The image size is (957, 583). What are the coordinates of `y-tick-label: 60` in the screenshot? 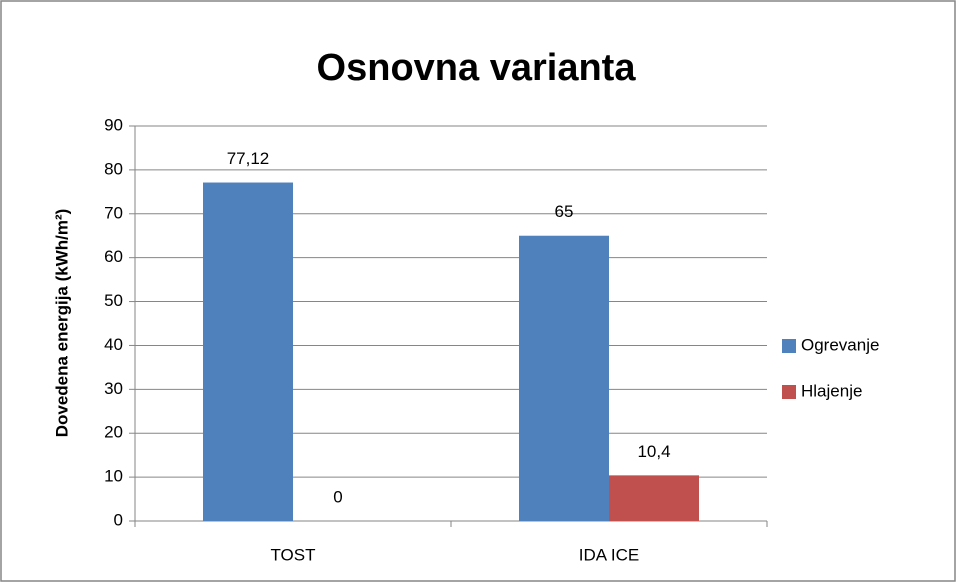 It's located at (113, 256).